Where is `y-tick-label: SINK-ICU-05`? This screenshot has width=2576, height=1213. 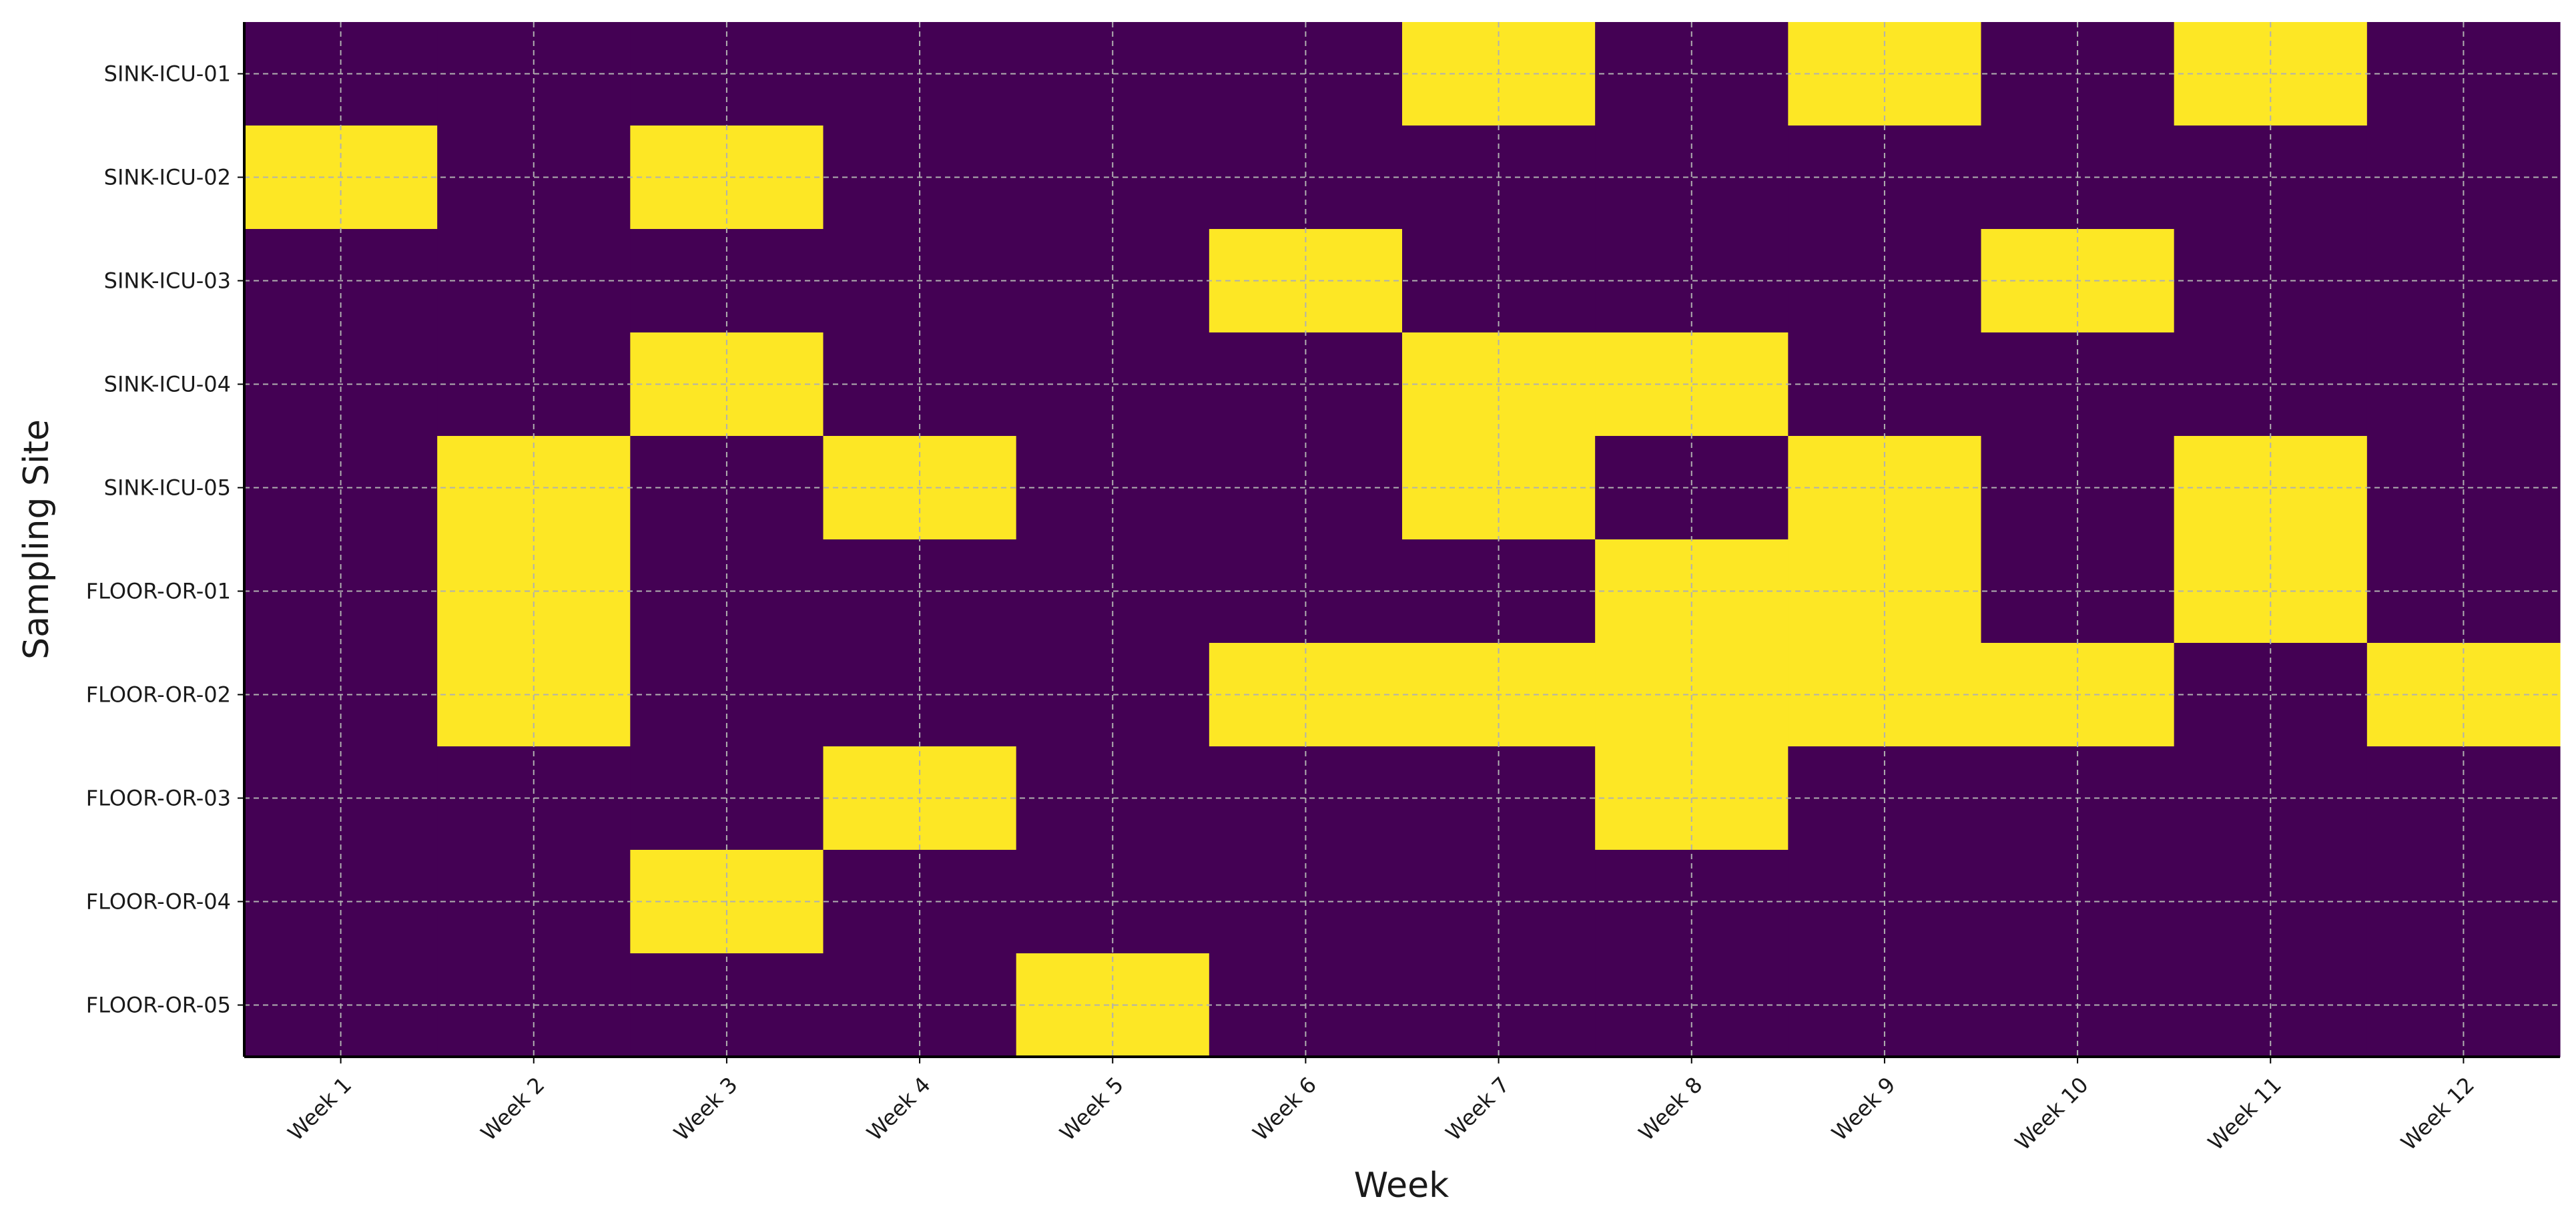 y-tick-label: SINK-ICU-05 is located at coordinates (167, 488).